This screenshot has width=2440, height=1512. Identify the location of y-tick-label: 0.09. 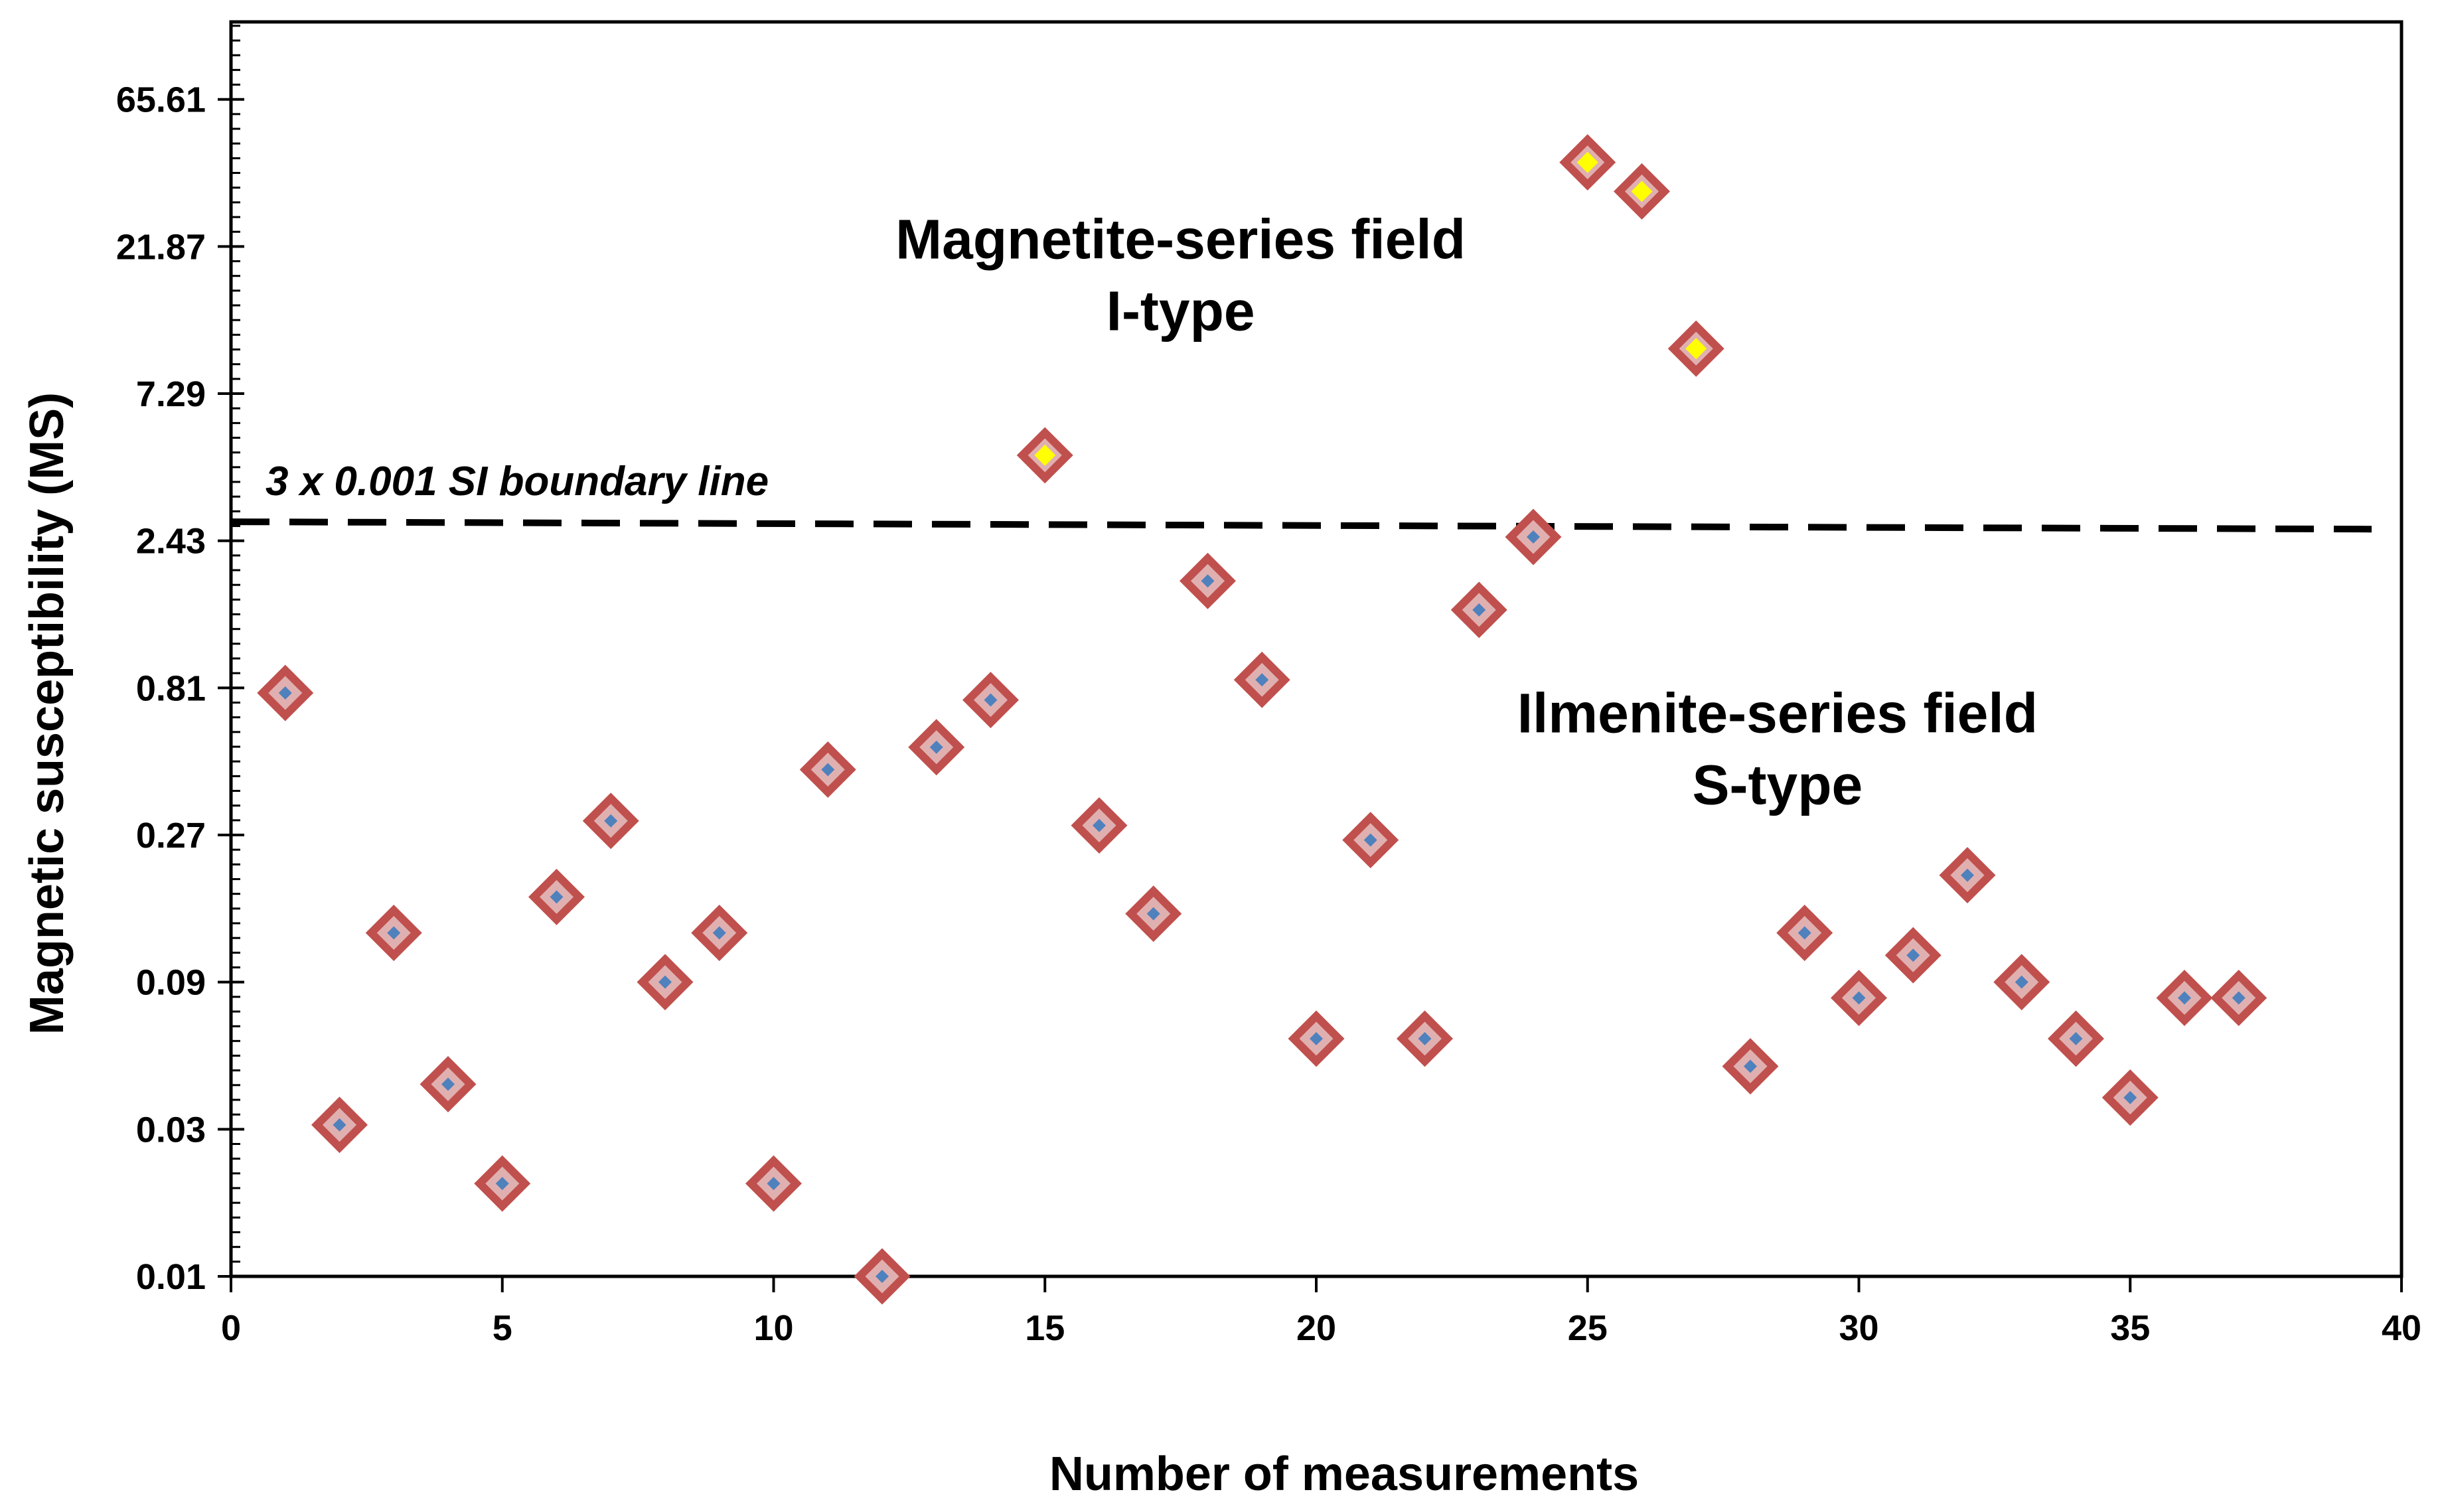
(171, 983).